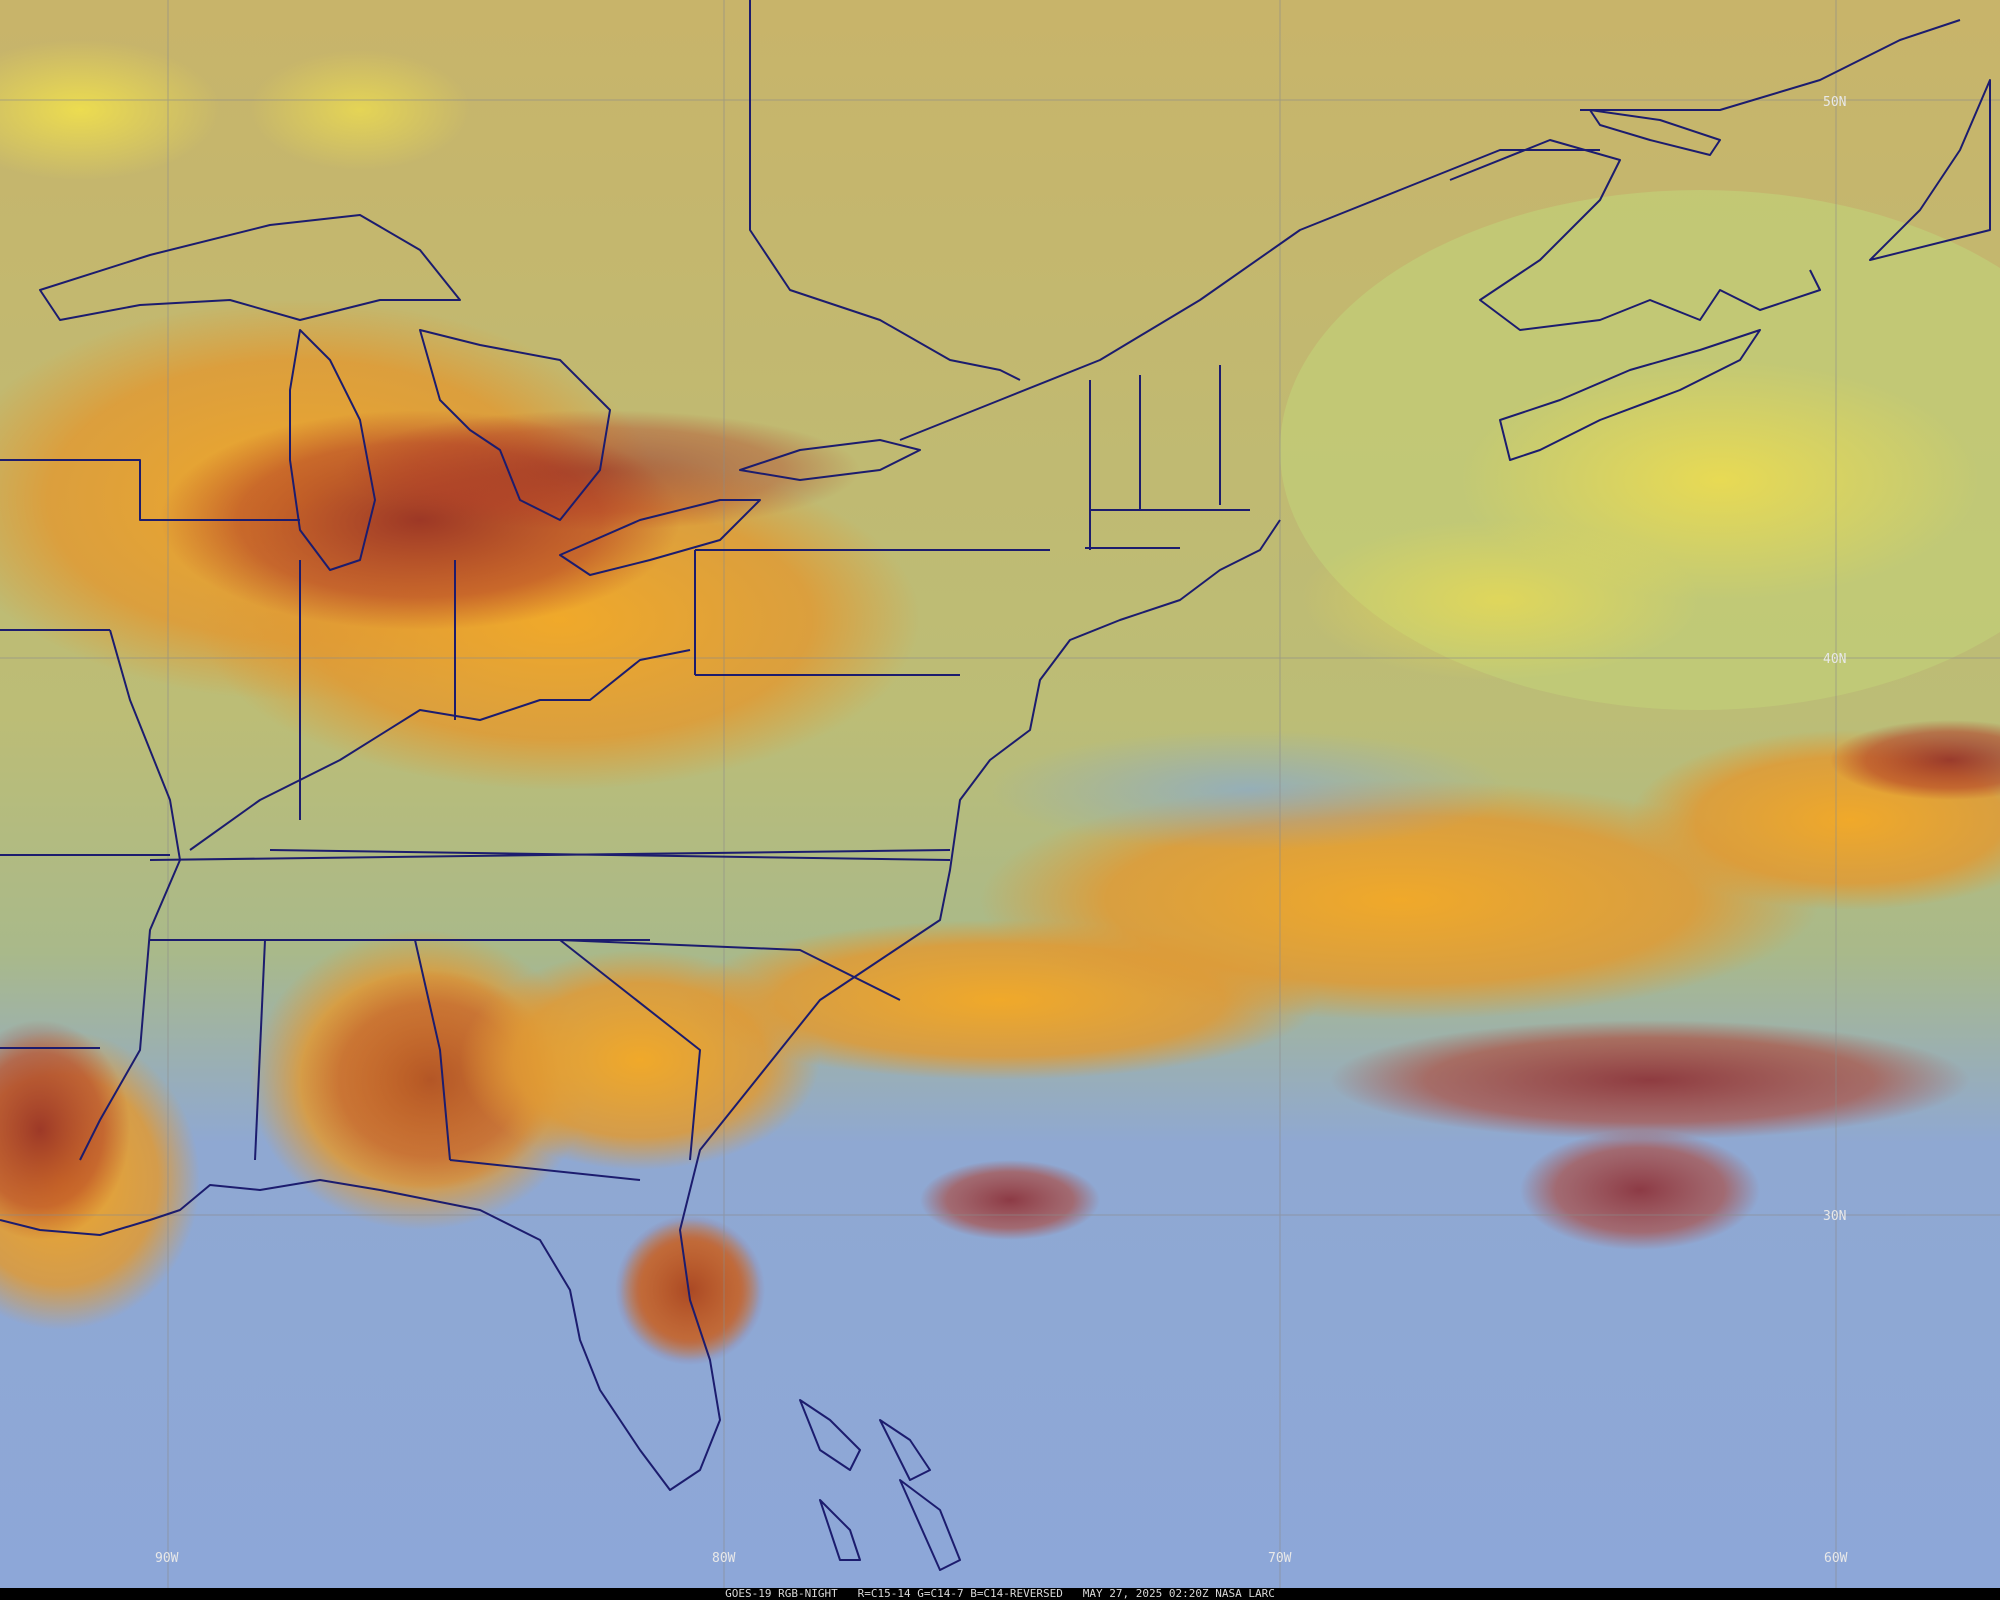  I want to click on border-va-nc, so click(610, 855).